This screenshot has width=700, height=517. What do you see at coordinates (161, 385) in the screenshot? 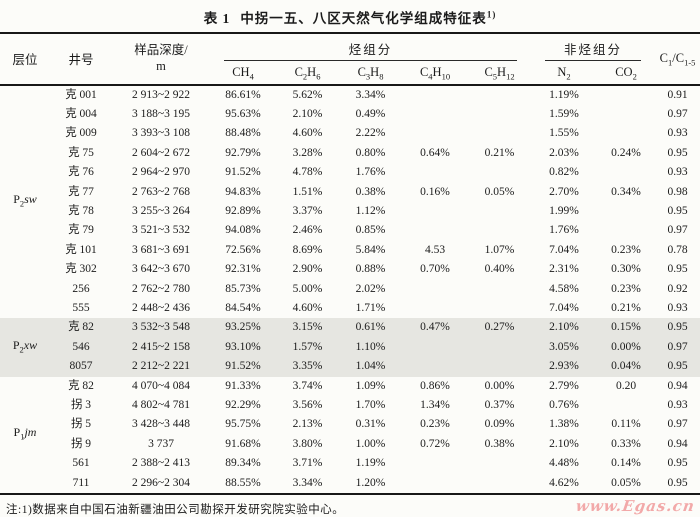
I see `cell-depth: 4 070~4 084` at bounding box center [161, 385].